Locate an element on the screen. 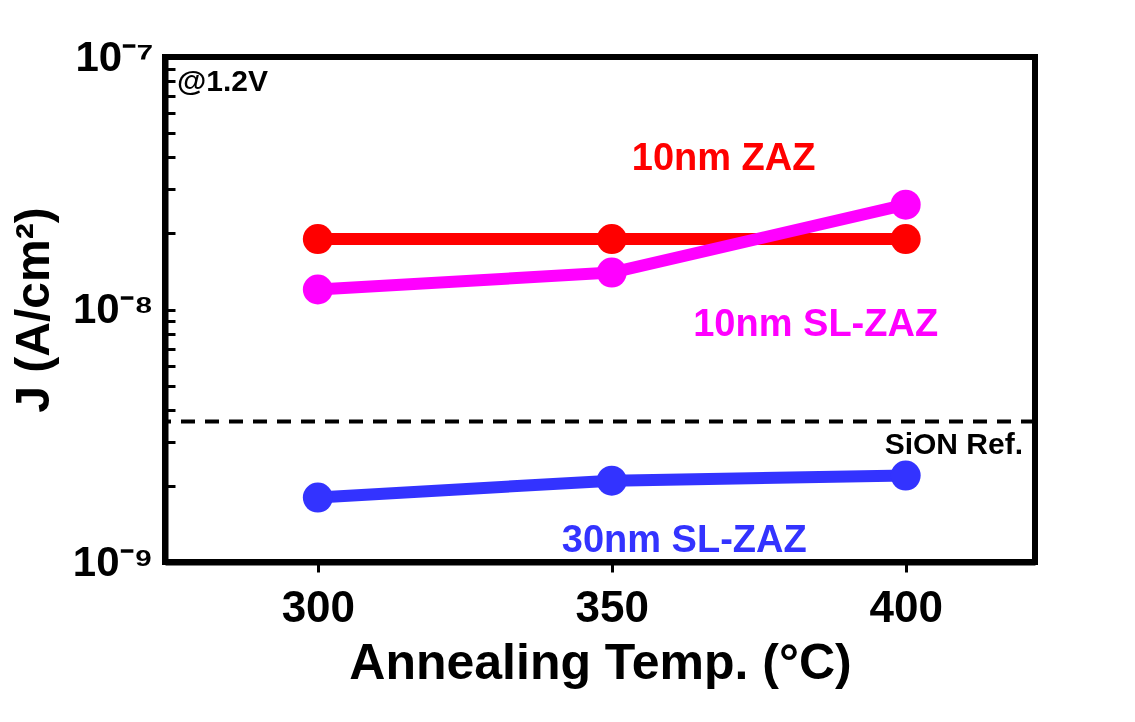 This screenshot has height=722, width=1135. x-axis-title: Annealing Temp. (°C) is located at coordinates (600, 661).